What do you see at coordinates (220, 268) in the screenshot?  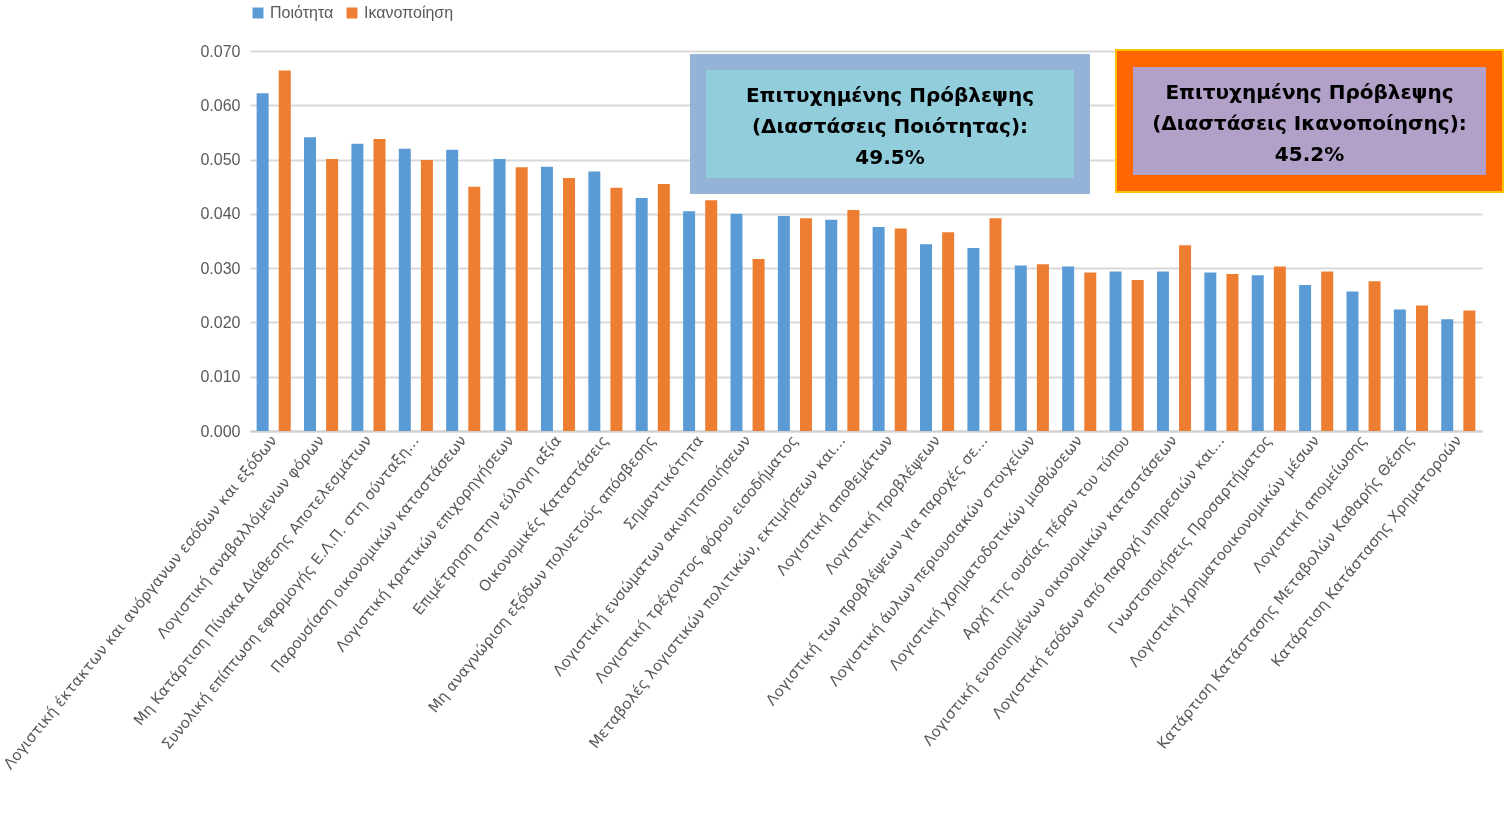 I see `y-tick-label: 0.030` at bounding box center [220, 268].